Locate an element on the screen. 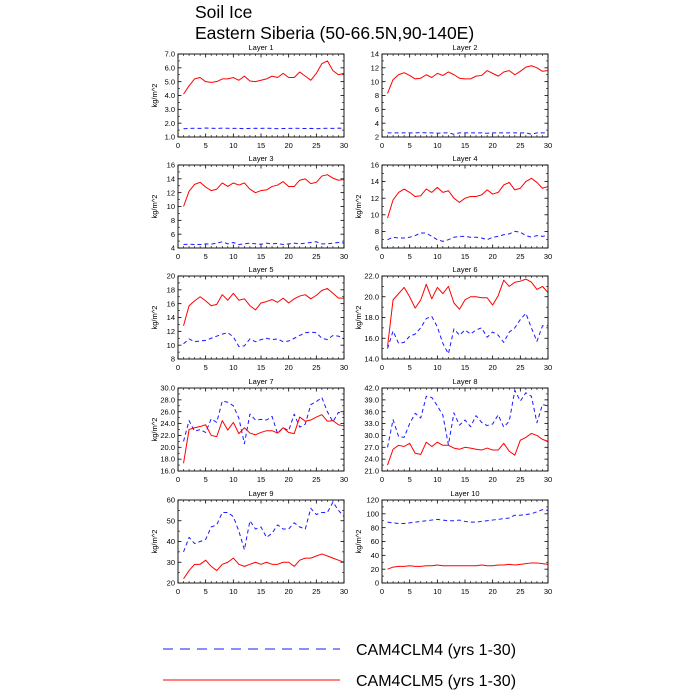  y-tick-label: 16 is located at coordinates (375, 165).